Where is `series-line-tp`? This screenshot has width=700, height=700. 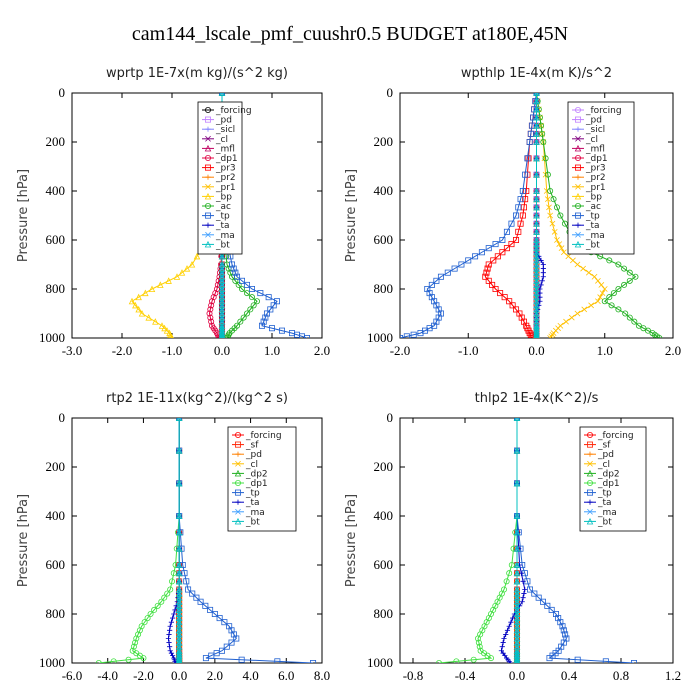
series-line-tp is located at coordinates (468, 215).